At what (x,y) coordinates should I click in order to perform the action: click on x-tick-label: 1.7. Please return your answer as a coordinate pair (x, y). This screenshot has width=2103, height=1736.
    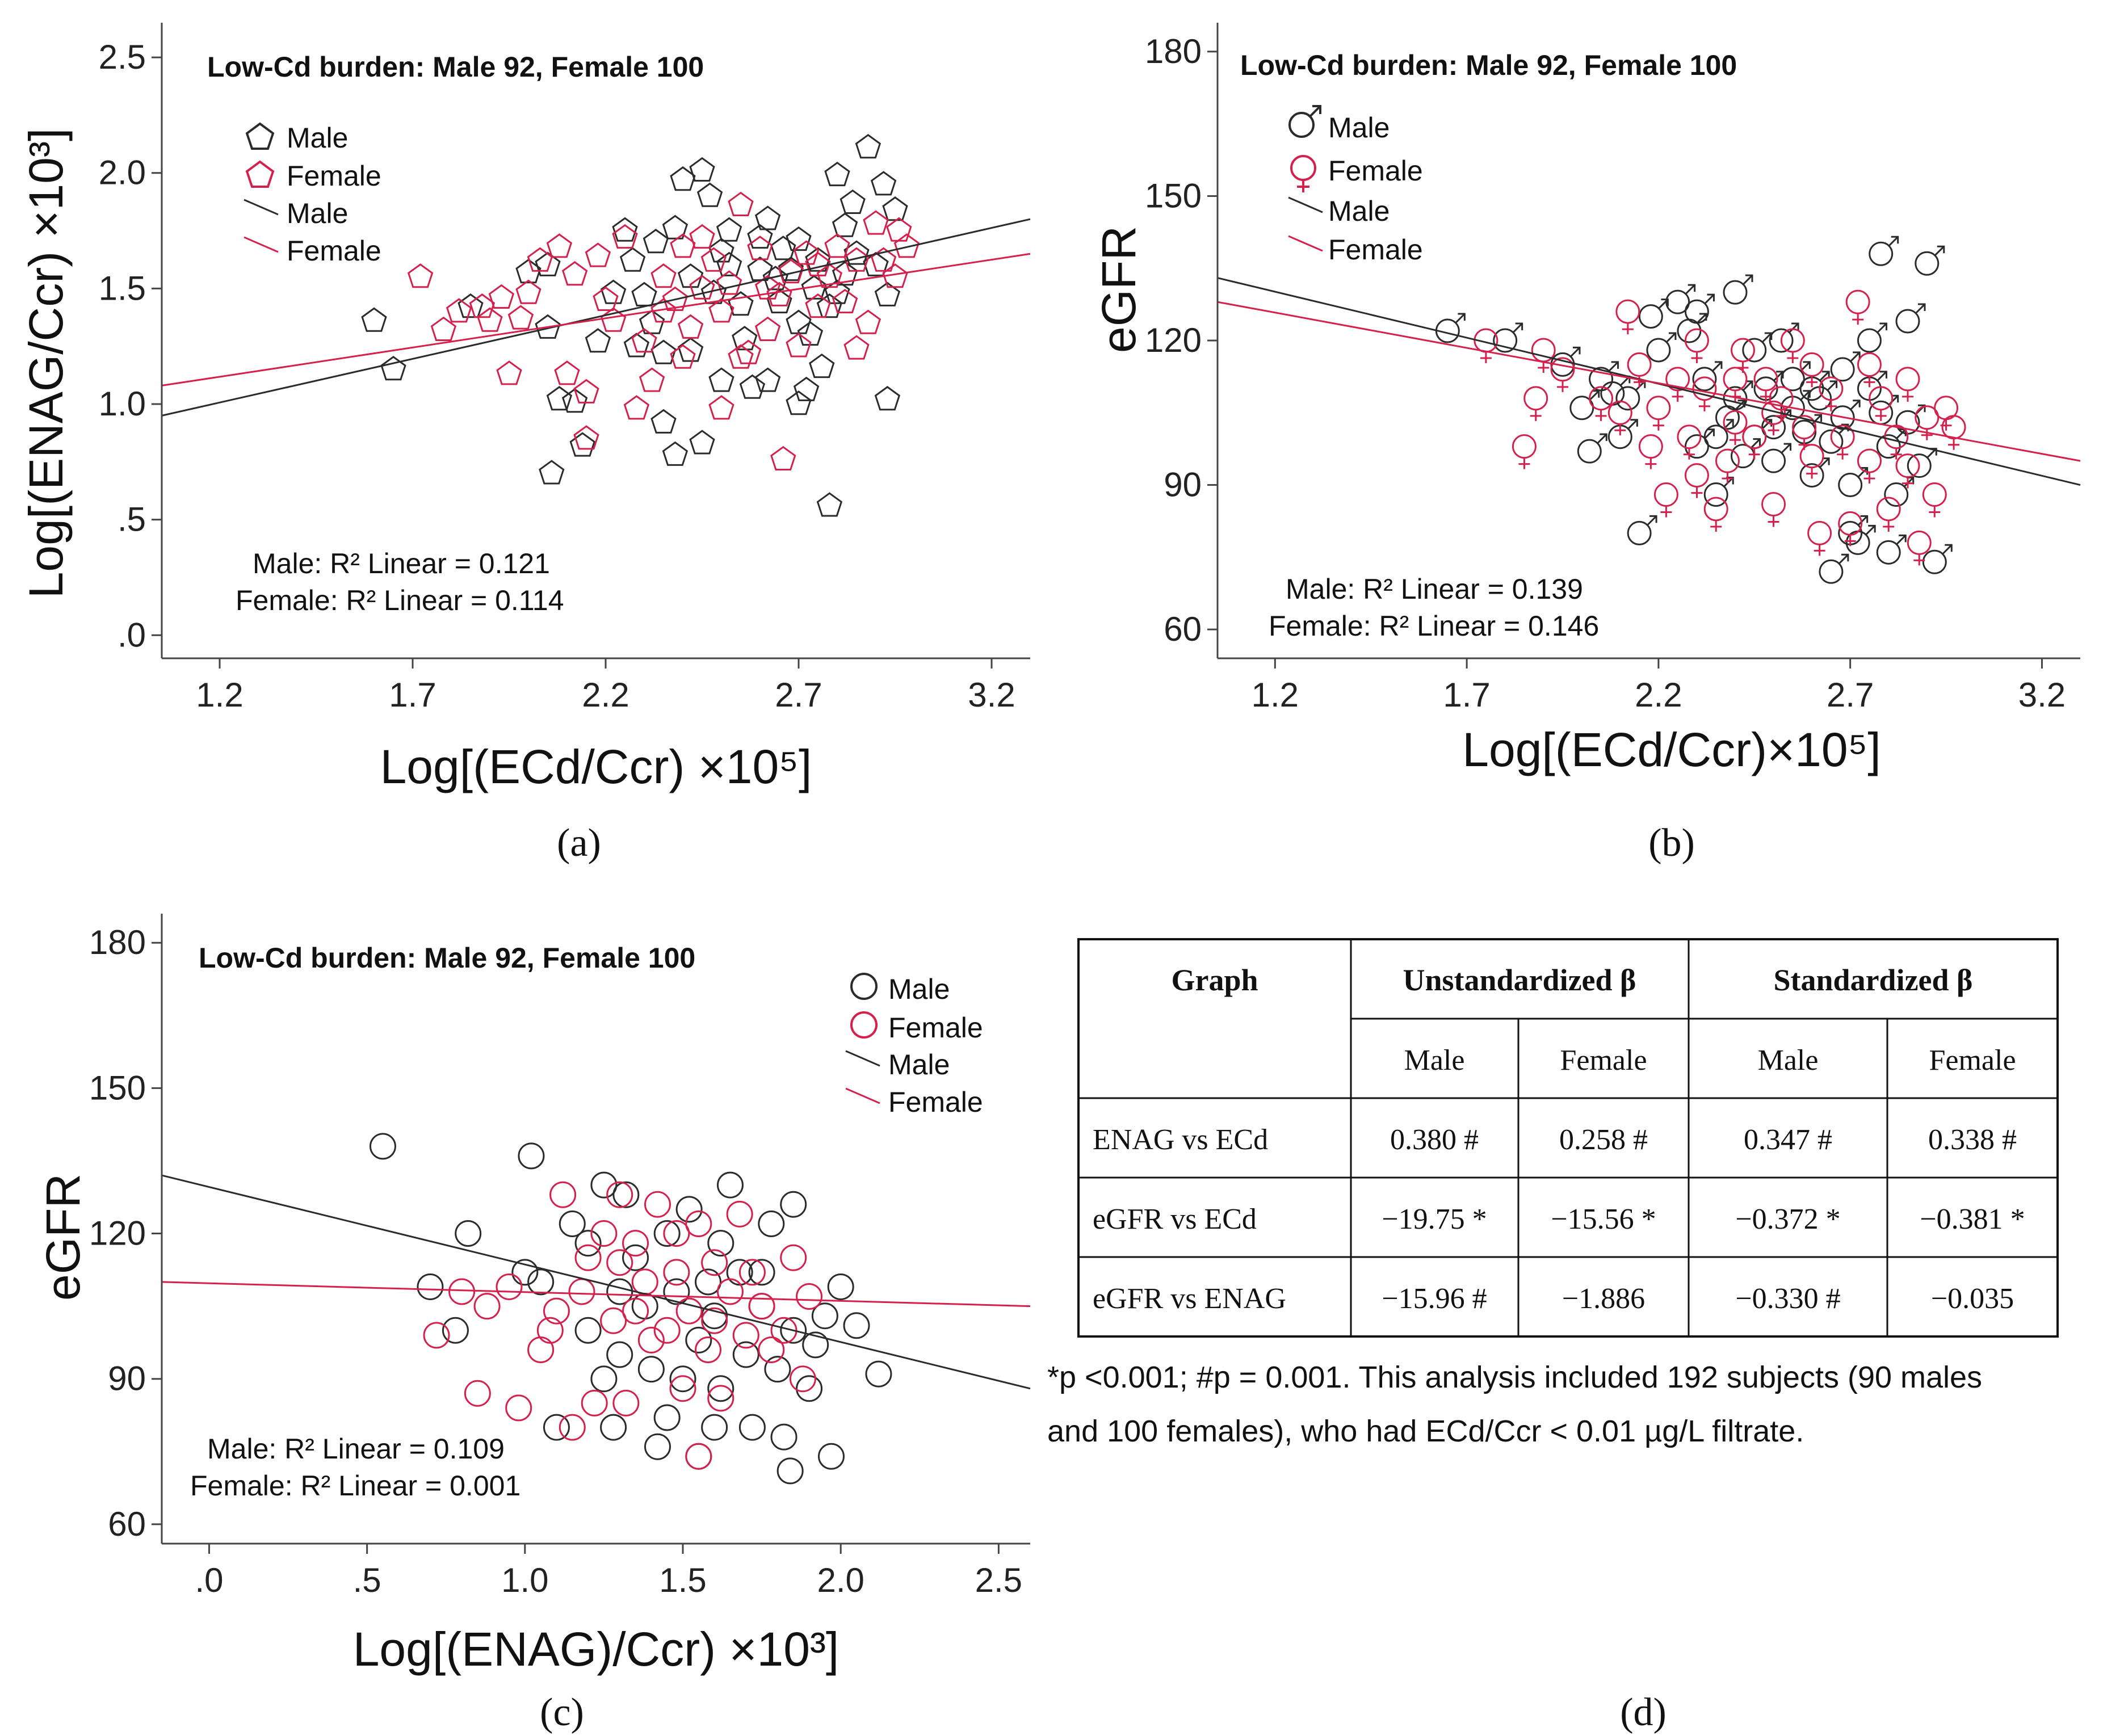
    Looking at the image, I should click on (1466, 695).